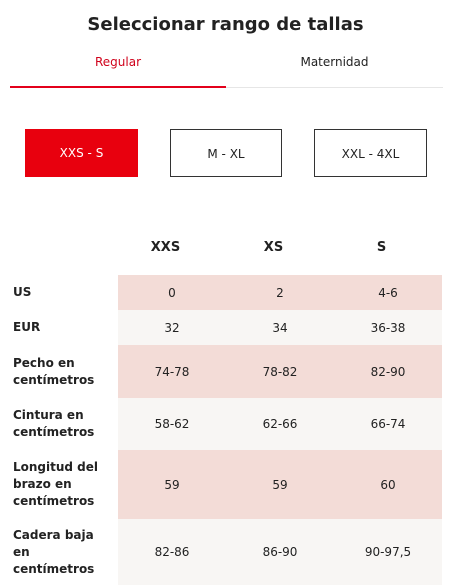 This screenshot has width=451, height=586. I want to click on table-cell: 62-66, so click(280, 424).